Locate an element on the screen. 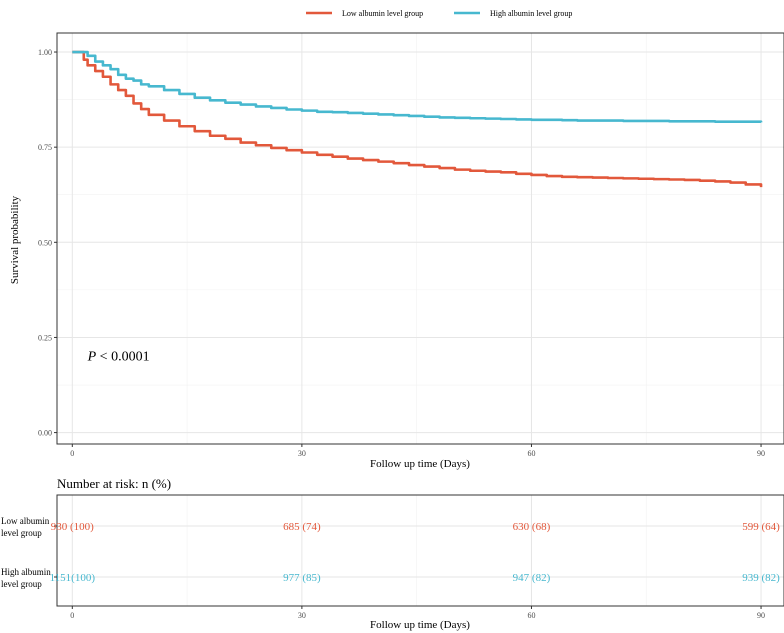  risk-row-label-line1: High albumin is located at coordinates (26, 572).